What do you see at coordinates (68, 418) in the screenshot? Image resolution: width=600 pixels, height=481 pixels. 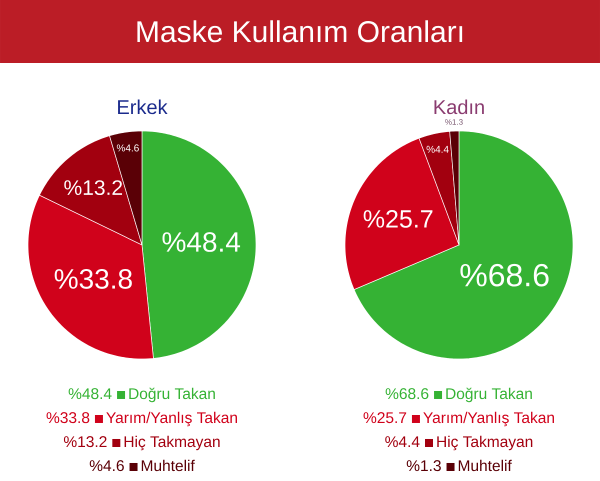 I see `text: %33.8` at bounding box center [68, 418].